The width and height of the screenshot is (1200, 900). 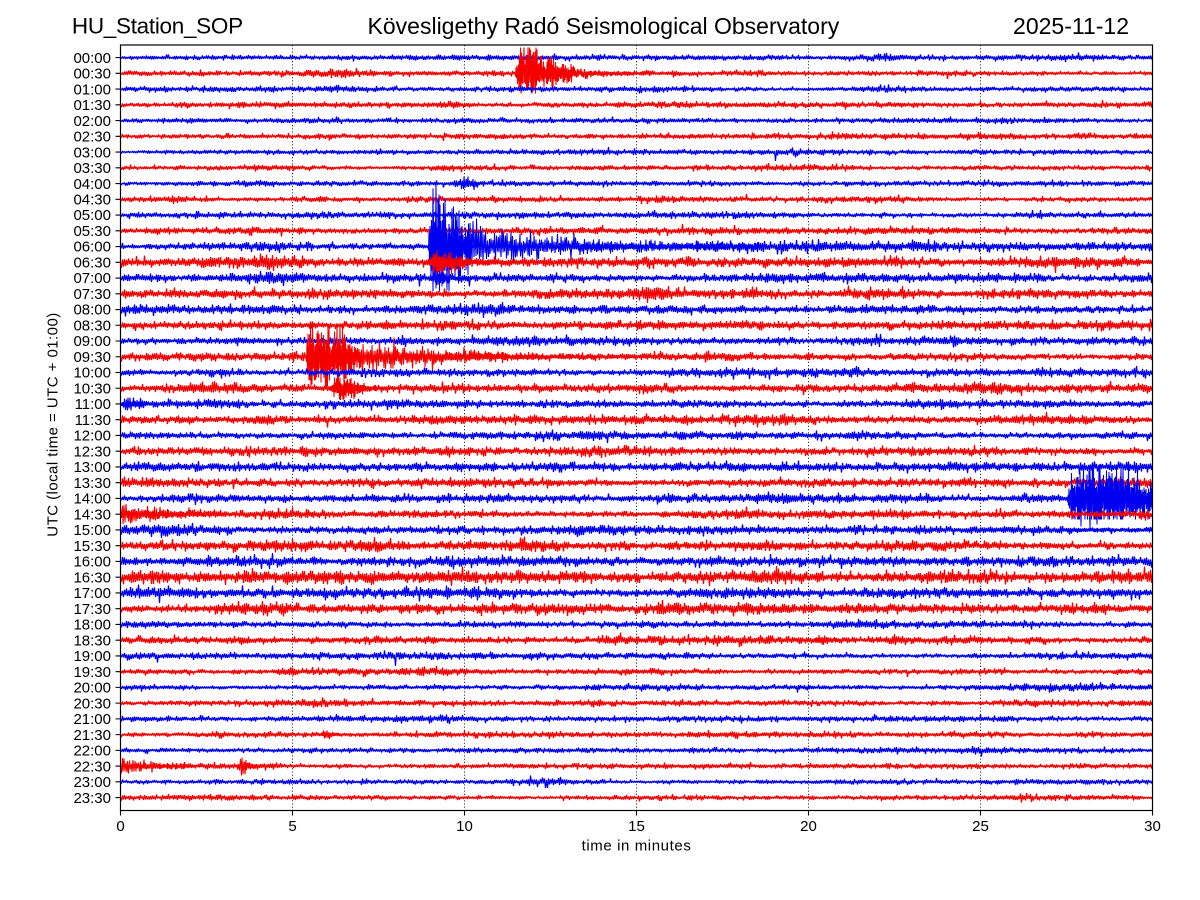 I want to click on svg-text: 30, so click(x=1152, y=826).